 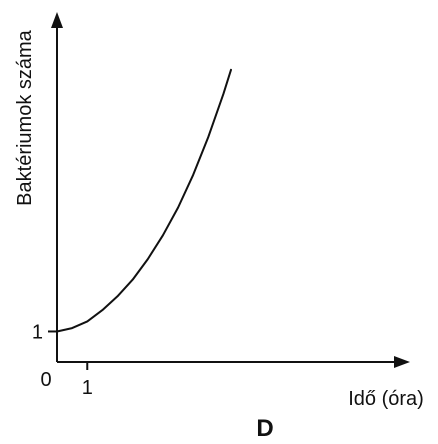 What do you see at coordinates (402, 362) in the screenshot?
I see `x-axis-arrow-icon` at bounding box center [402, 362].